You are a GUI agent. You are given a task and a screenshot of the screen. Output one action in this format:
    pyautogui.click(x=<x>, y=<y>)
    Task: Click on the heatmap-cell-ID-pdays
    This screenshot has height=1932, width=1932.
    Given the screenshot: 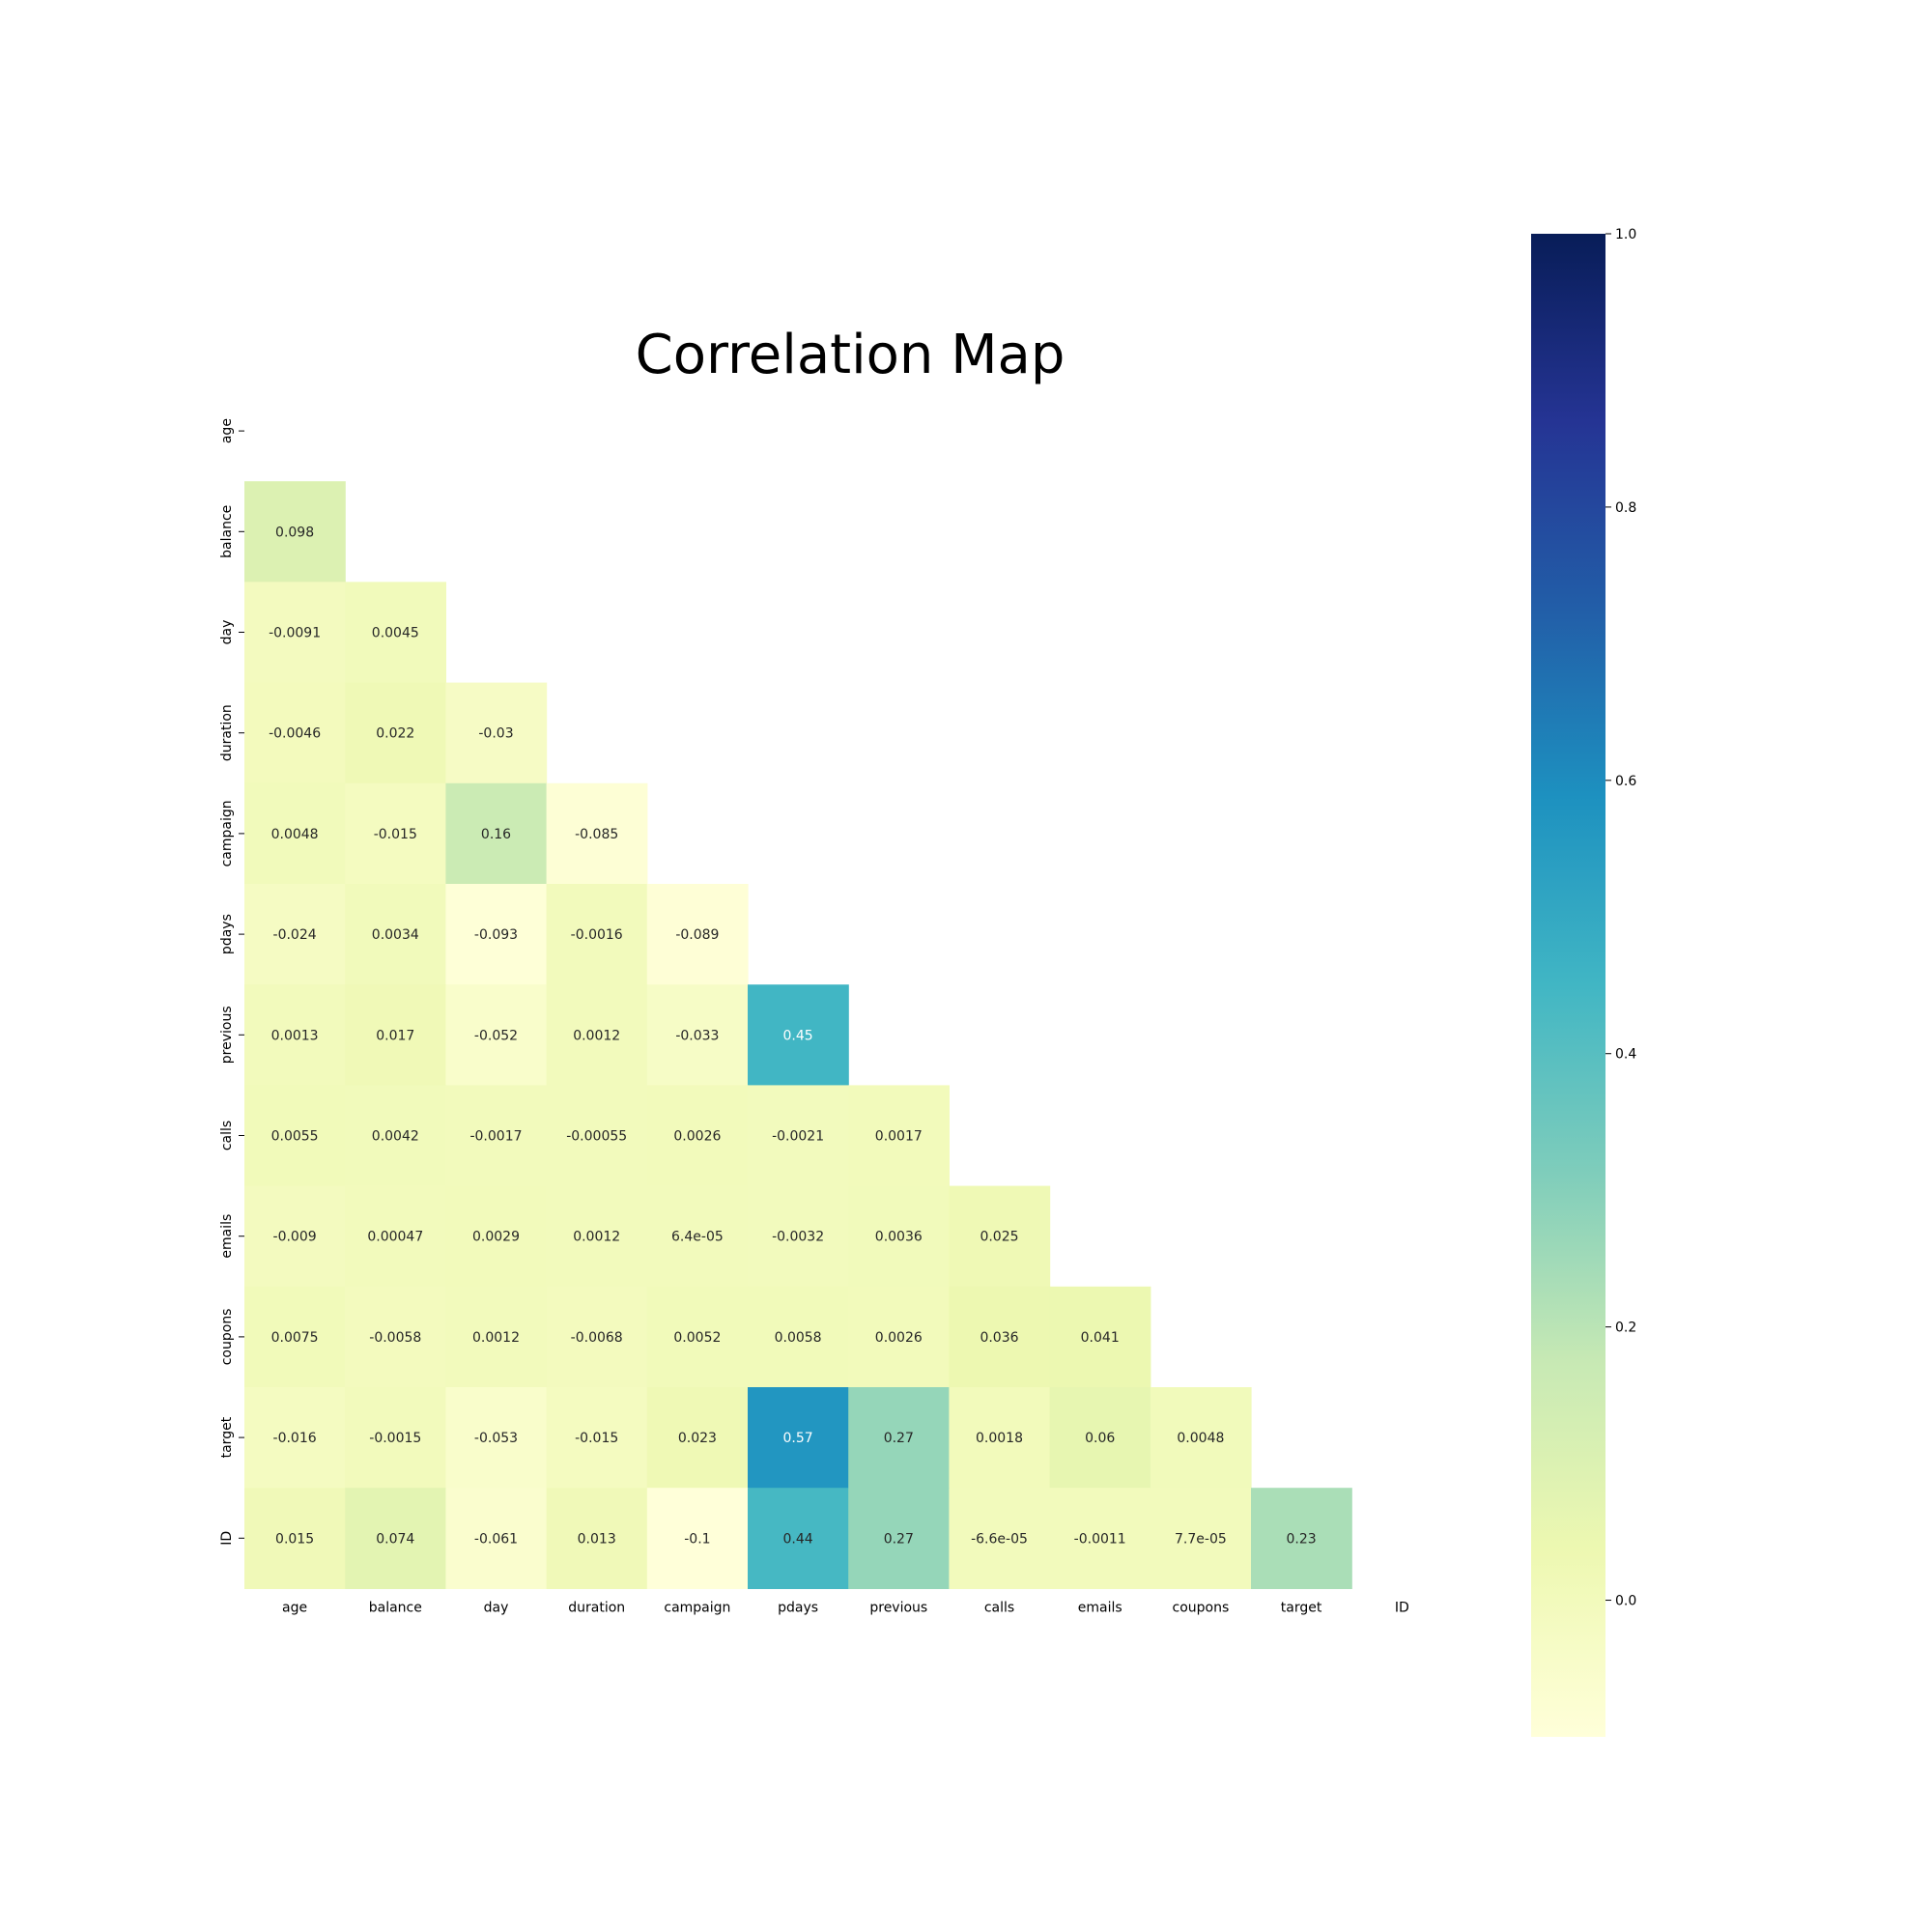 What is the action you would take?
    pyautogui.click(x=798, y=1538)
    